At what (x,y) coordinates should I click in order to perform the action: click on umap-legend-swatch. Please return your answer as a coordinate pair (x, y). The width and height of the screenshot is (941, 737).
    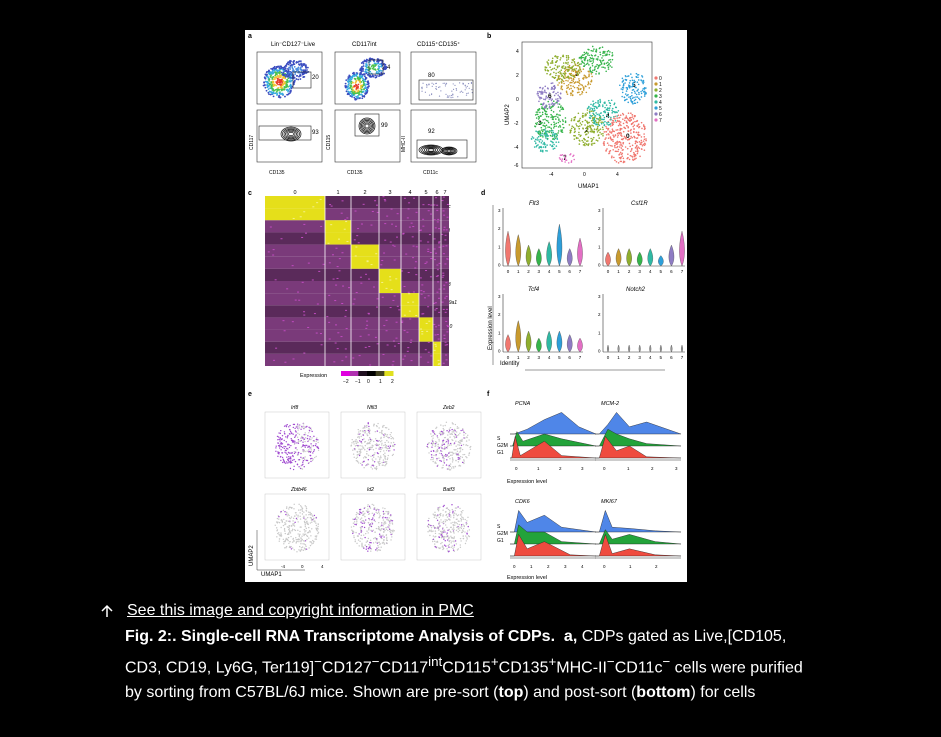
    Looking at the image, I should click on (656, 102).